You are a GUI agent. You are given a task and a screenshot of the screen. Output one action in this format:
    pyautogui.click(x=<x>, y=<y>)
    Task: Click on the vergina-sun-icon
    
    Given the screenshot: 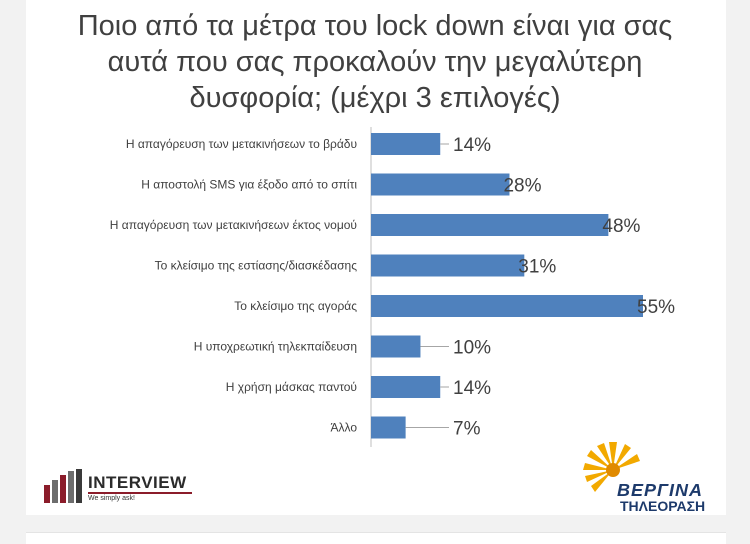 What is the action you would take?
    pyautogui.click(x=611, y=467)
    